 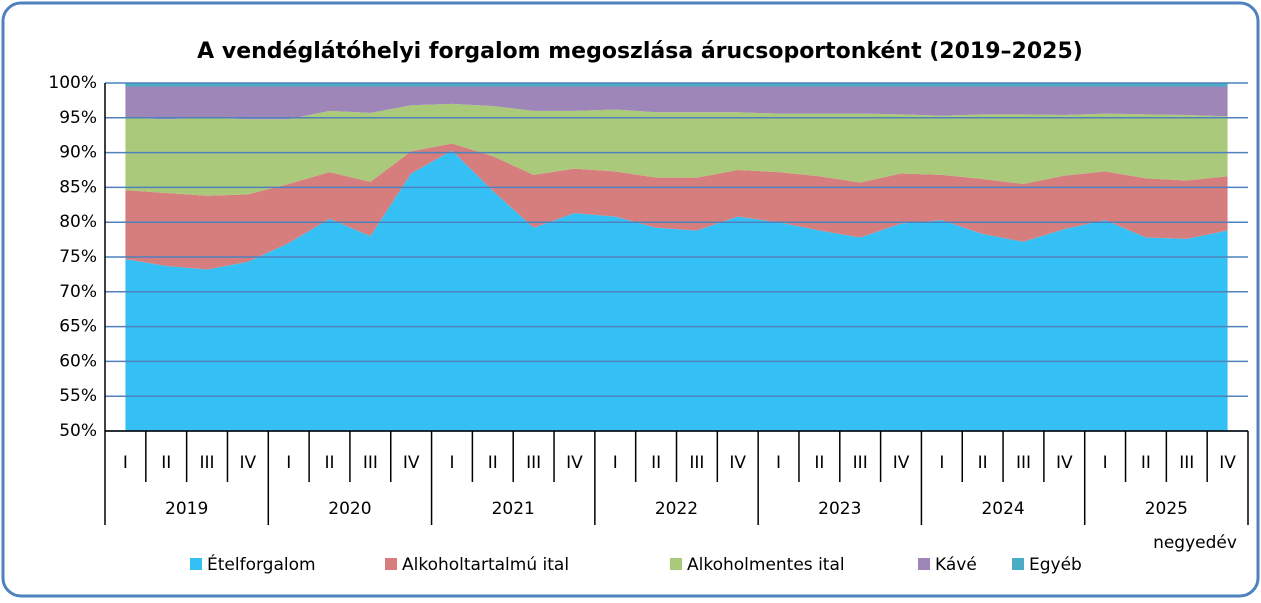 I want to click on y-tick-label: 50%, so click(x=78, y=431).